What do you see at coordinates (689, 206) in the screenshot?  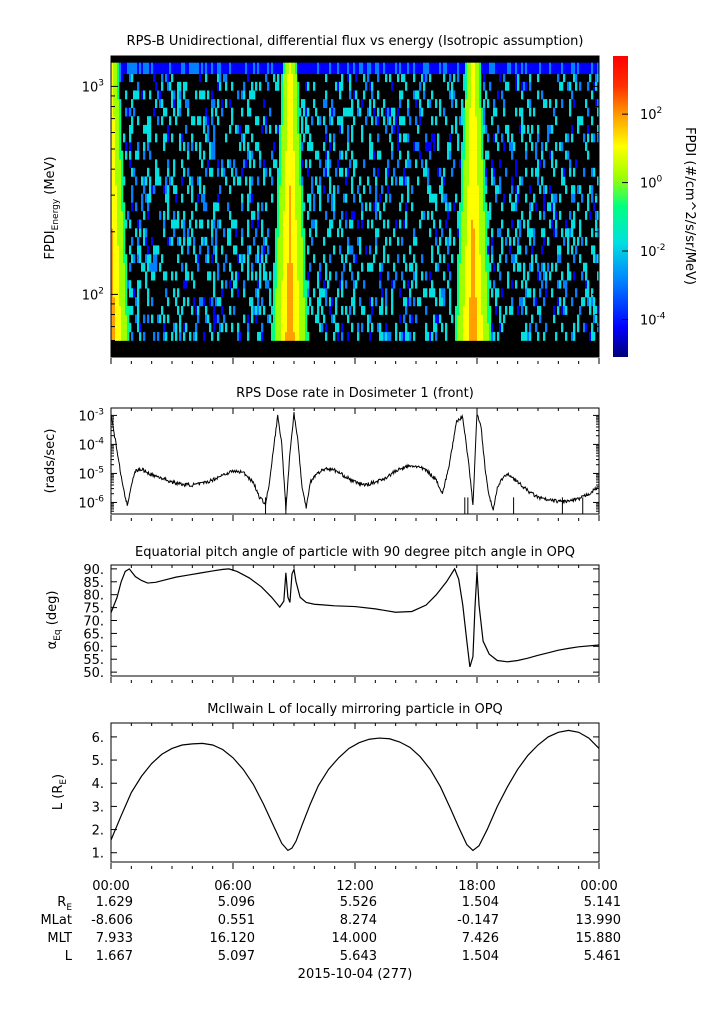 I see `colorbar-label: FPDI (#/cm^2/s/sr/MeV)` at bounding box center [689, 206].